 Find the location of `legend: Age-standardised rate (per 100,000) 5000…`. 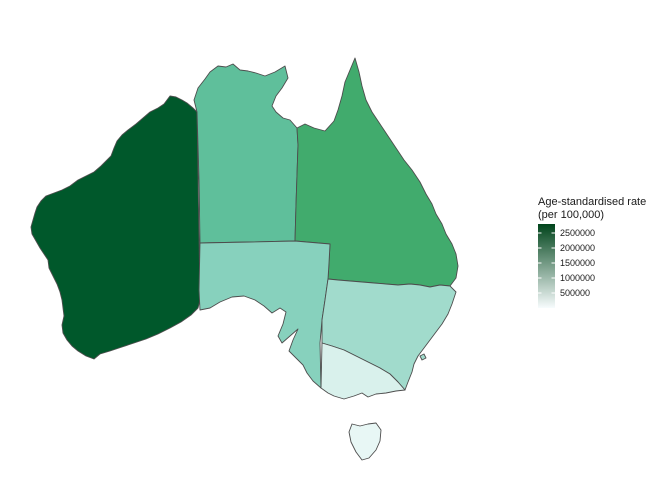

legend: Age-standardised rate (per 100,000) 5000… is located at coordinates (592, 252).